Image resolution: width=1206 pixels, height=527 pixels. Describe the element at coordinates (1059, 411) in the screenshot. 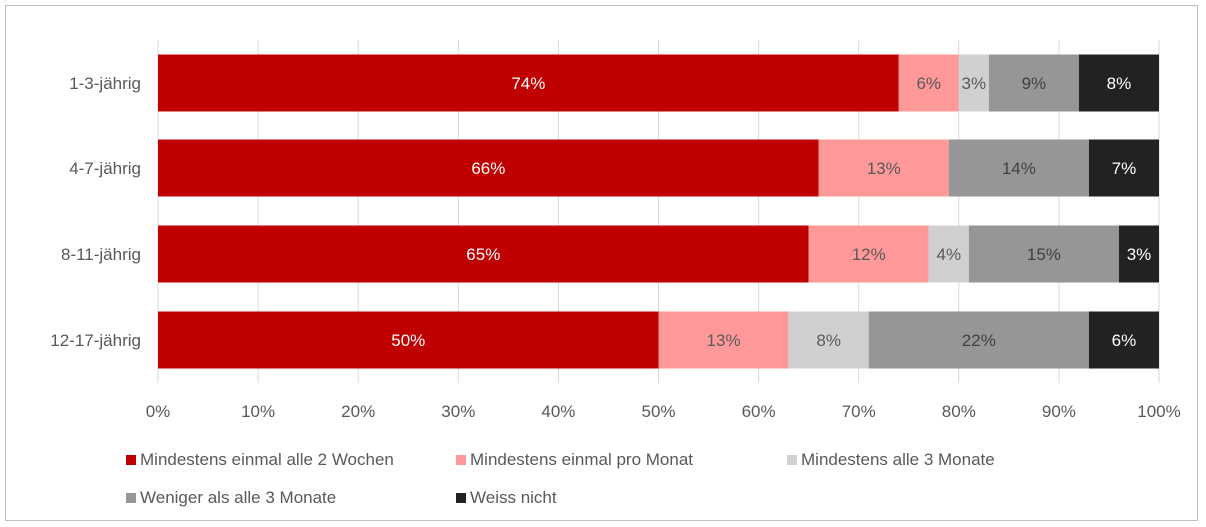

I see `x-tick-label: 90%` at that location.